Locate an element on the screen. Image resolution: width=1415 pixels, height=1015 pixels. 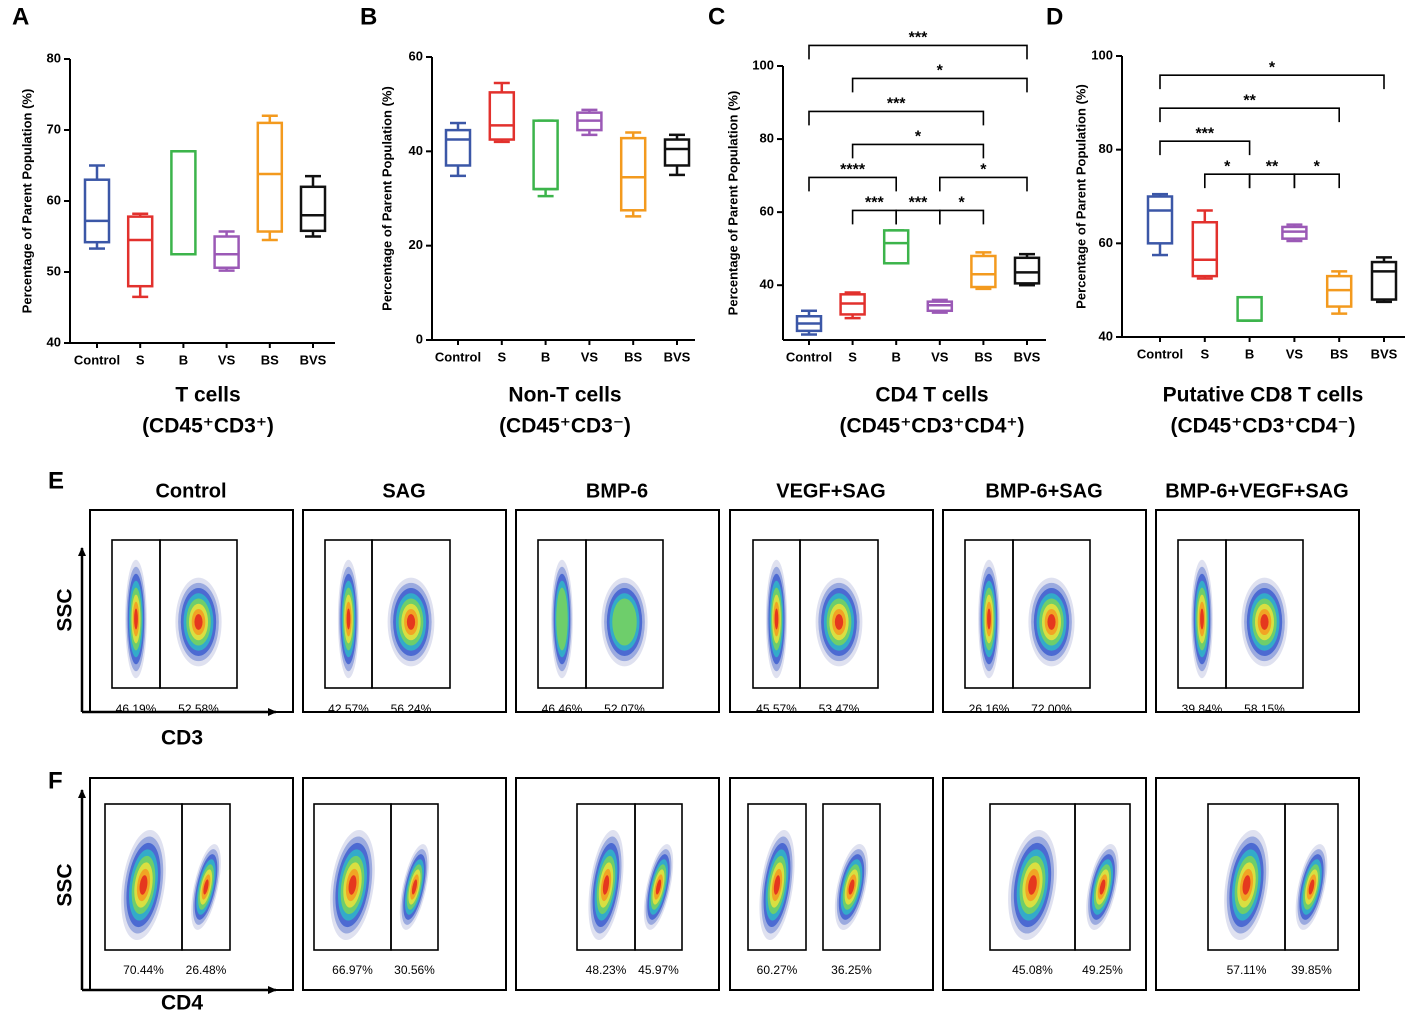
group-title: VEGF+SAG is located at coordinates (830, 491).